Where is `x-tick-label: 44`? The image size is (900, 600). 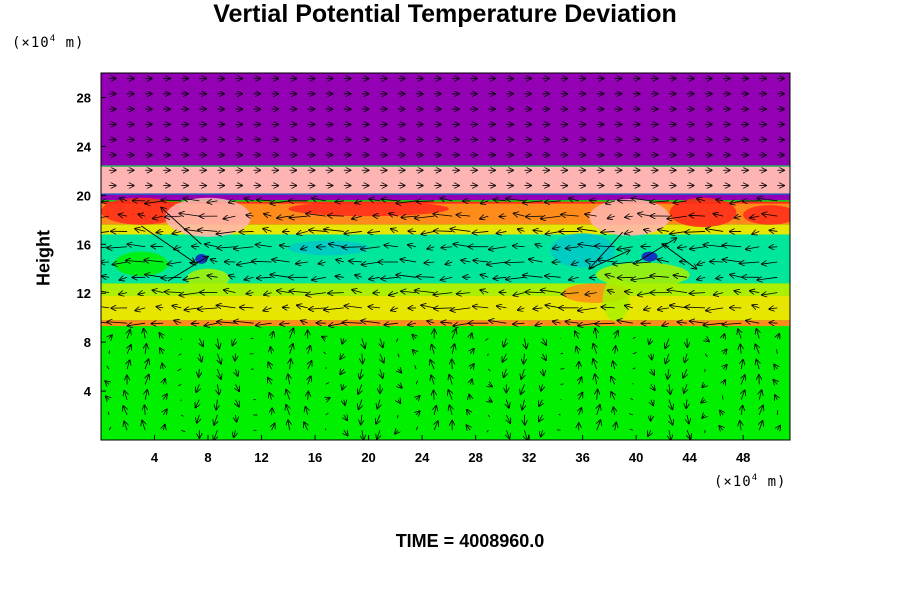
x-tick-label: 44 is located at coordinates (689, 457).